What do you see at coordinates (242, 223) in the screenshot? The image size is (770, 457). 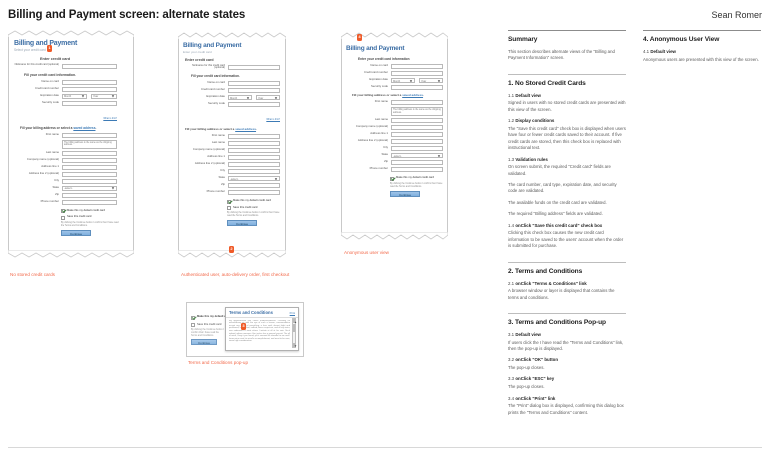 I see `continue-button: Continue` at bounding box center [242, 223].